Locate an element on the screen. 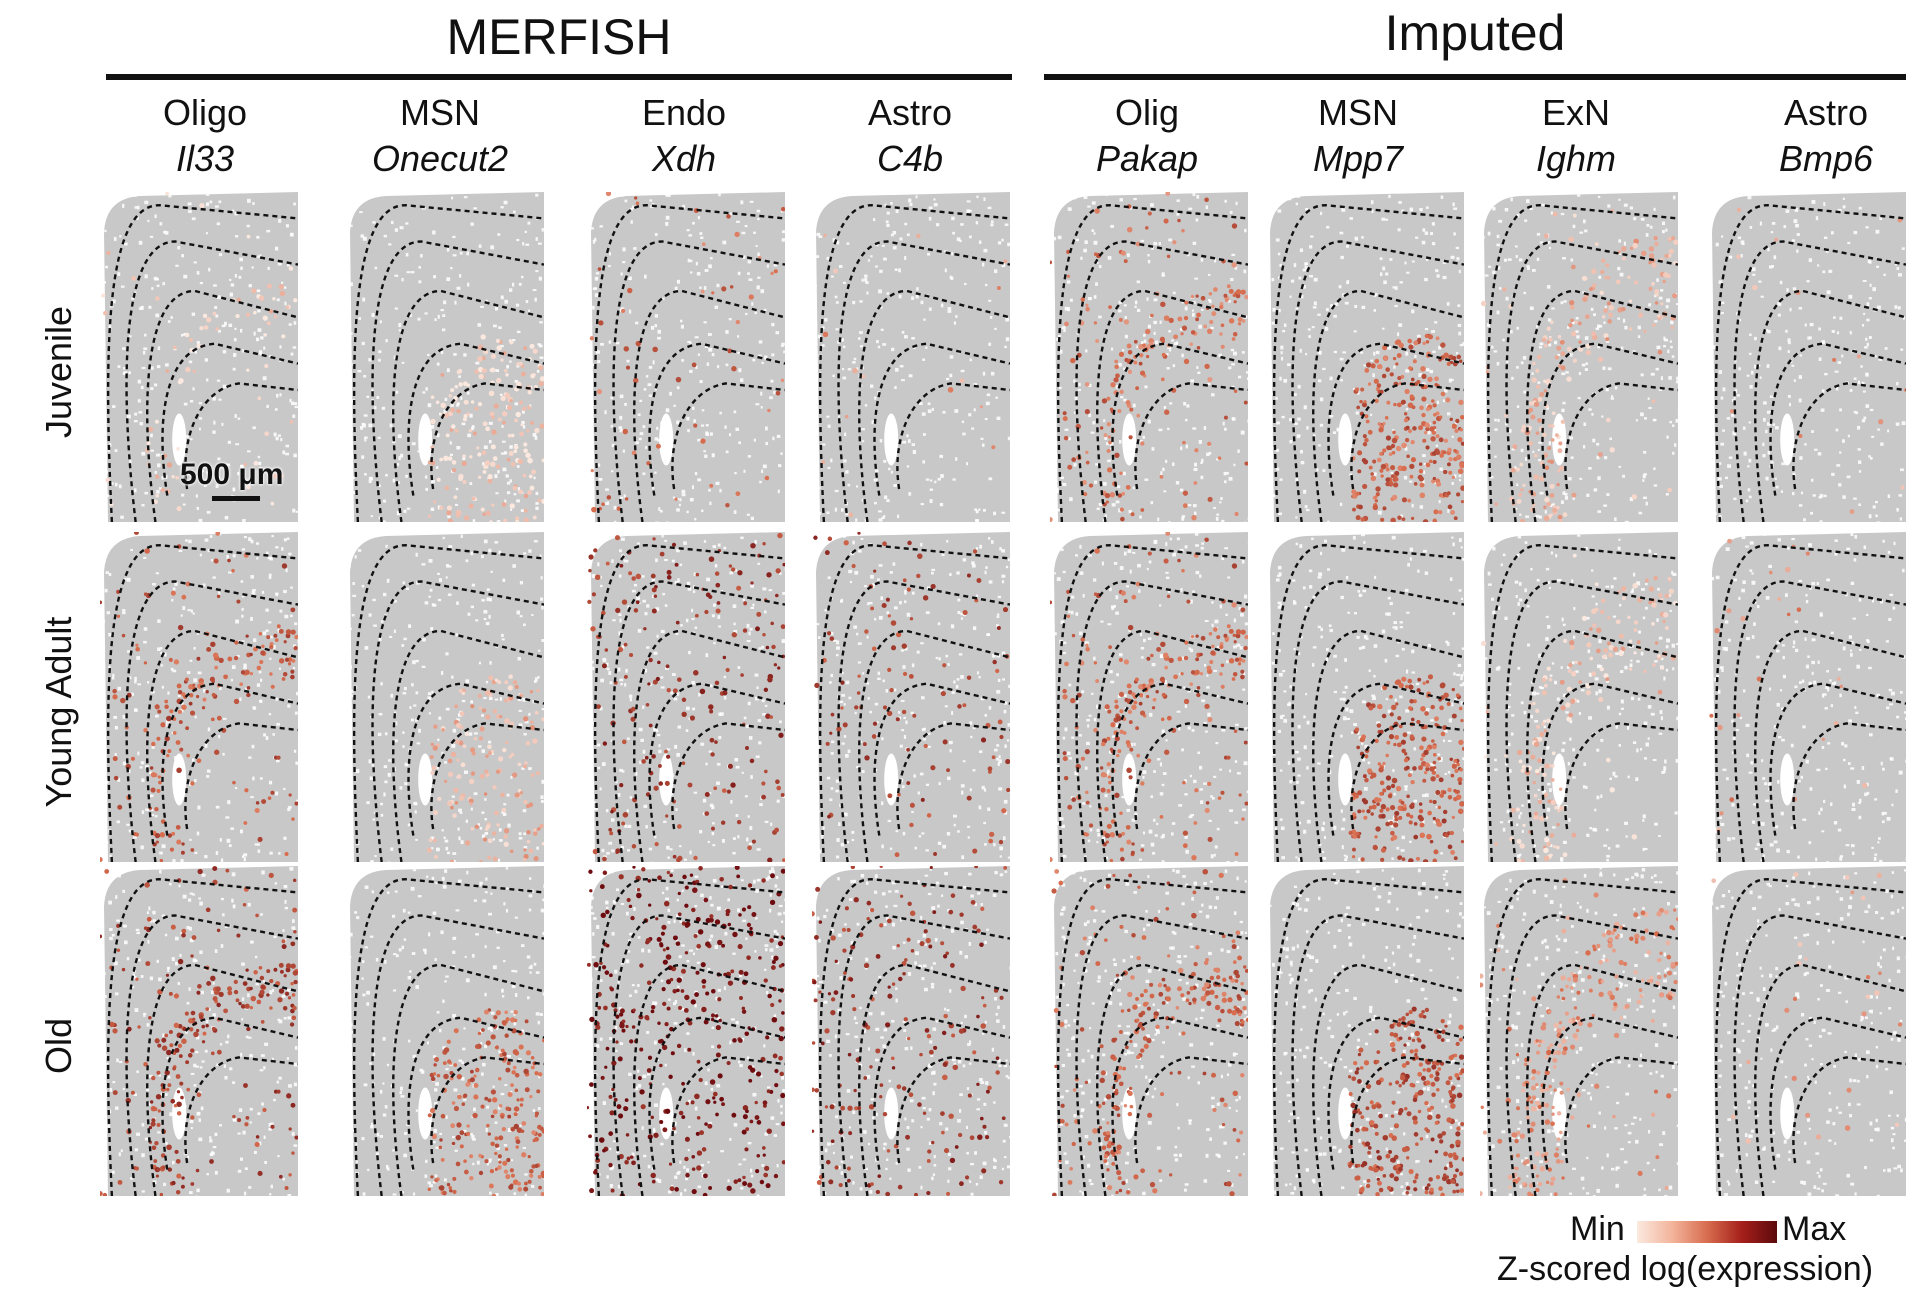  legend-title: Z-scored log(expression) is located at coordinates (1685, 1269).